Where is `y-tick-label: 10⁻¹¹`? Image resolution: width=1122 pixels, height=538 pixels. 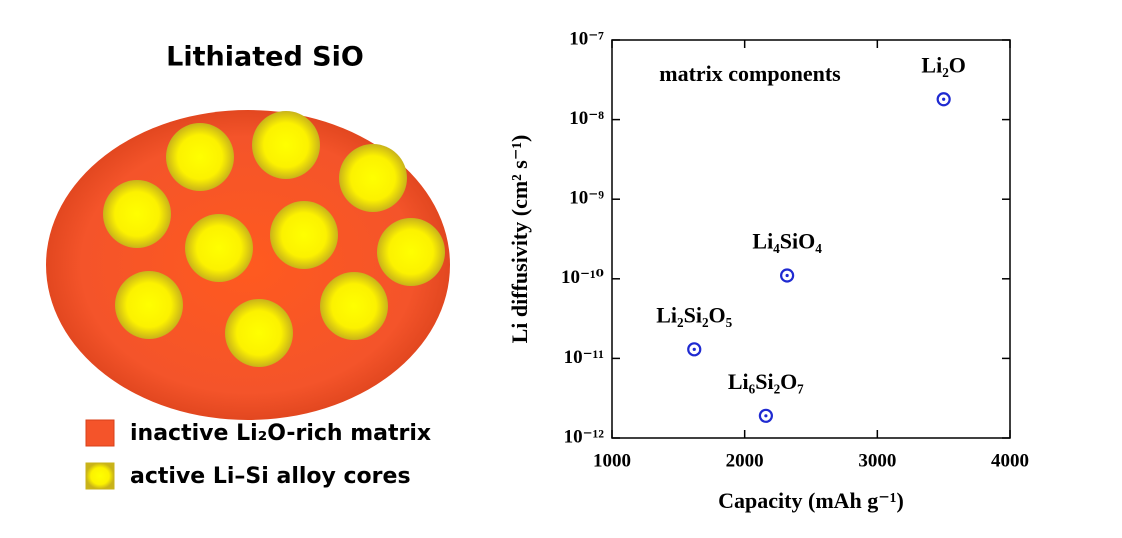
y-tick-label: 10⁻¹¹ is located at coordinates (584, 357).